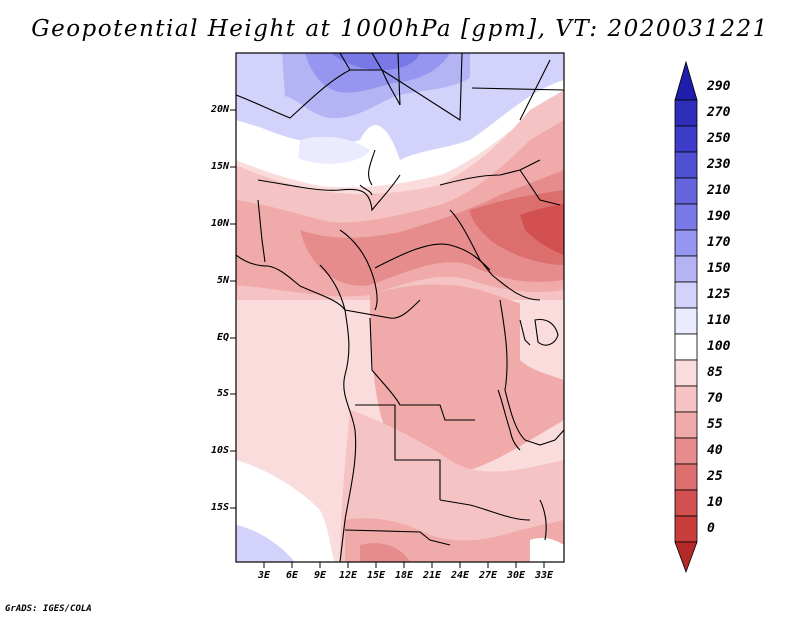 The width and height of the screenshot is (800, 618). Describe the element at coordinates (715, 450) in the screenshot. I see `colorbar-label: 40` at that location.